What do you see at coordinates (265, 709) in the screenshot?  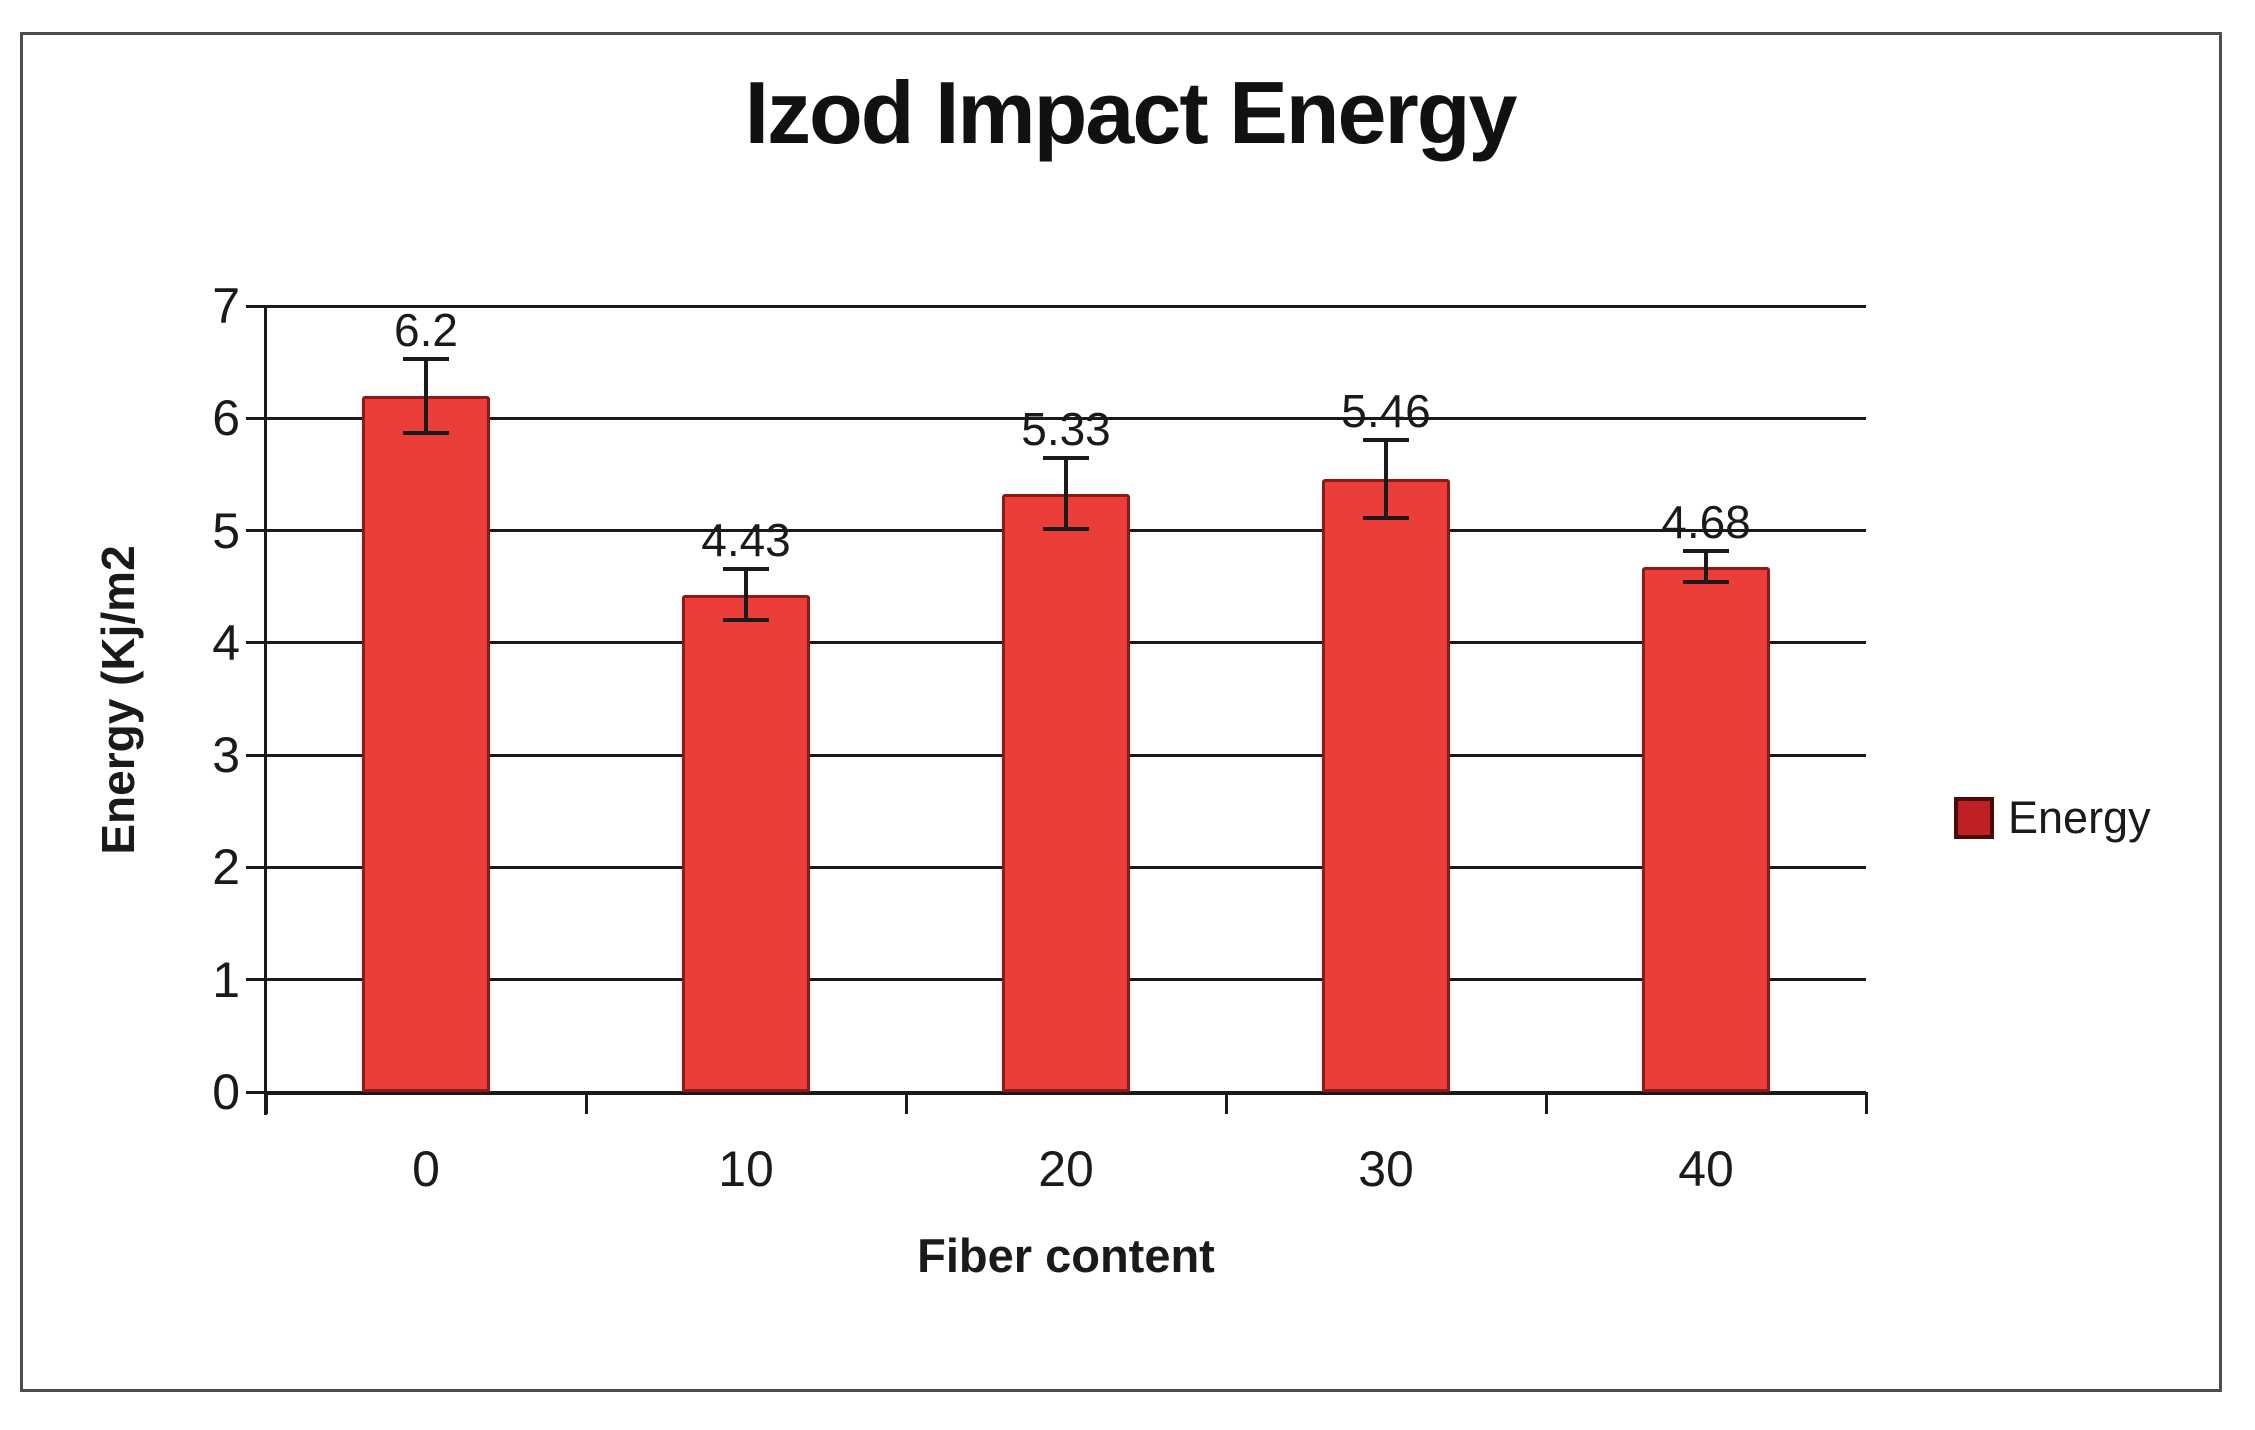 I see `y-axis-line` at bounding box center [265, 709].